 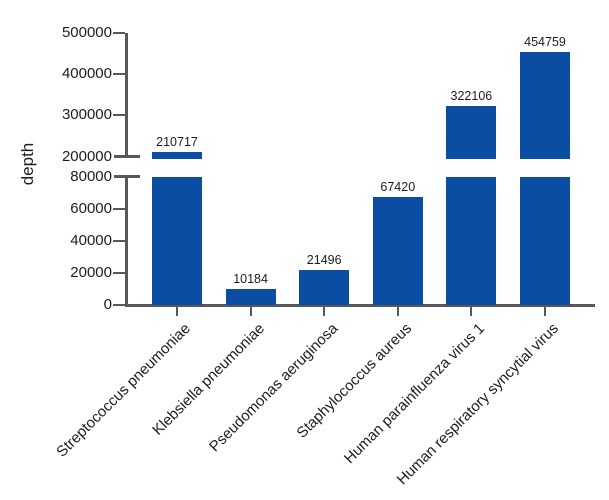 I want to click on category-label: Streptococcus pneumoniae, so click(x=124, y=390).